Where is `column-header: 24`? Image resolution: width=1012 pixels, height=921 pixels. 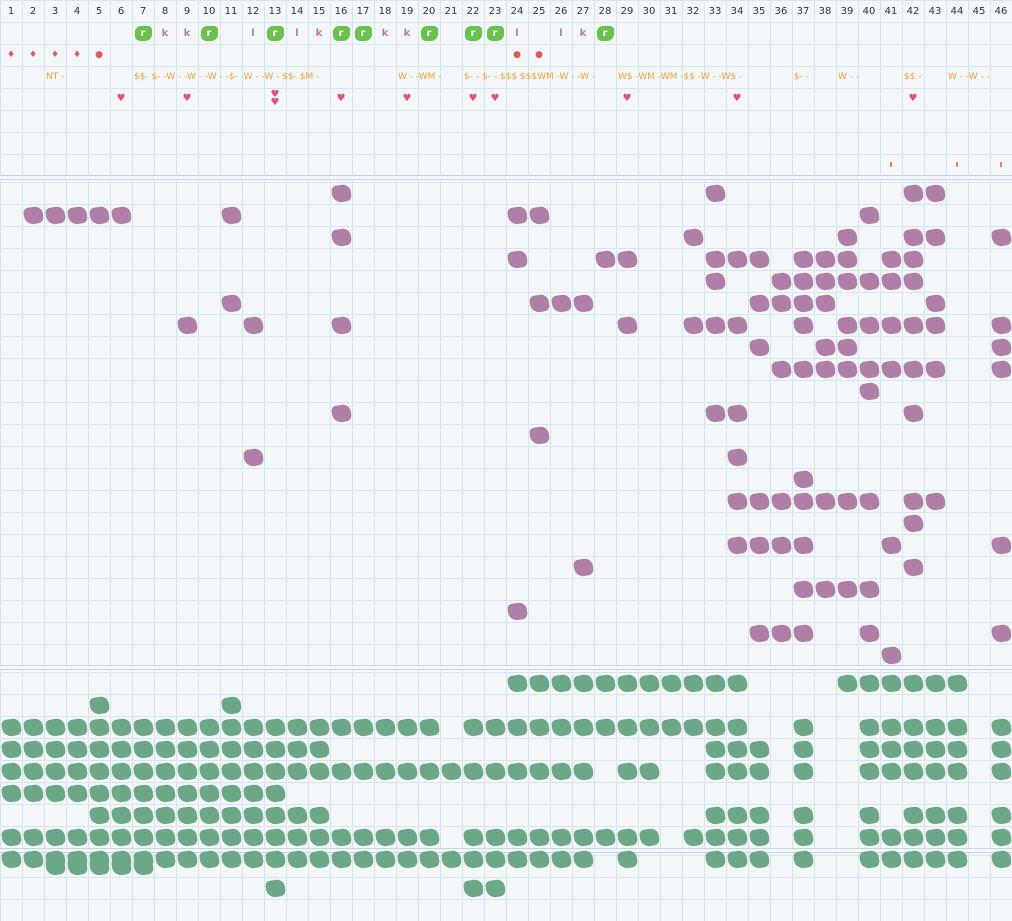 column-header: 24 is located at coordinates (517, 11).